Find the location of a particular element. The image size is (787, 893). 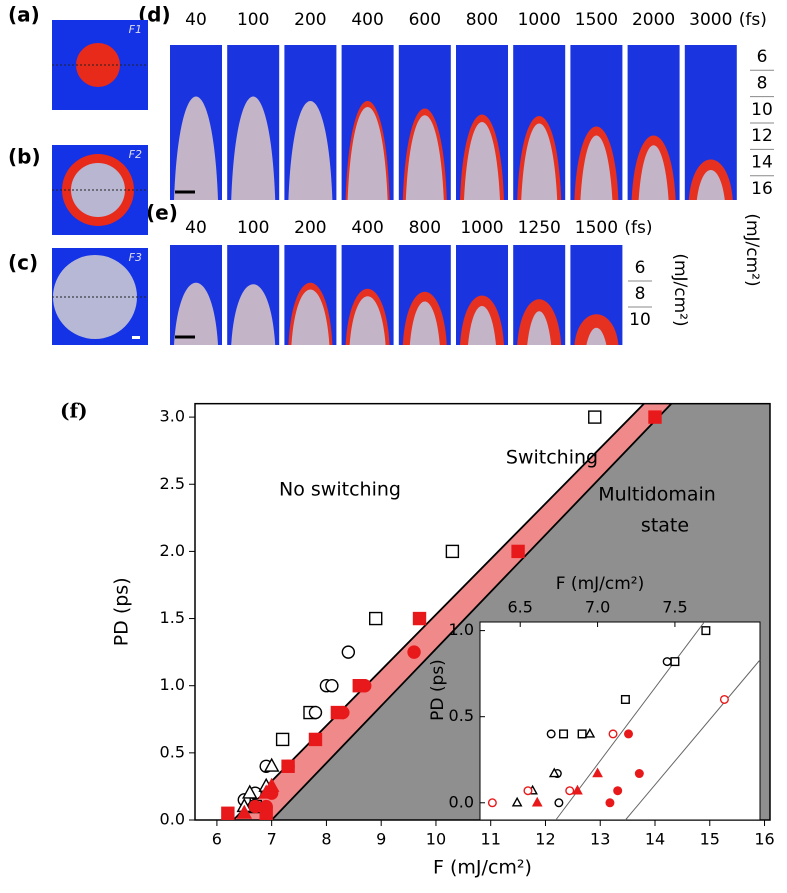

panel-tag: F2 is located at coordinates (135, 154).